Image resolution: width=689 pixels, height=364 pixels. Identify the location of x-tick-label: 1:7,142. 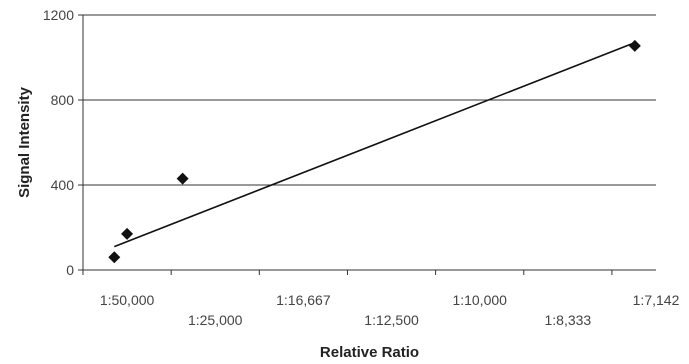
(656, 300).